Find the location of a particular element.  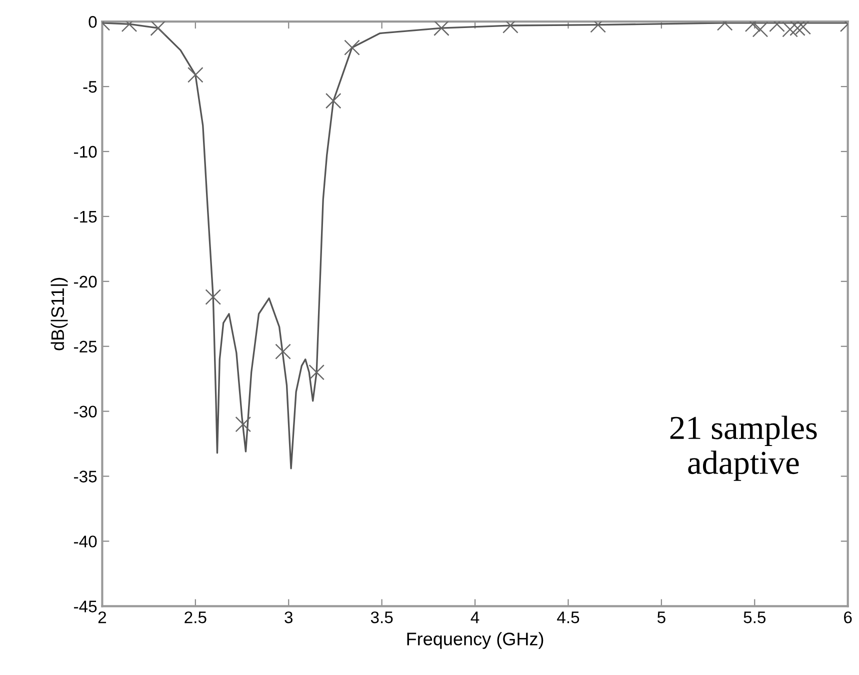

x-tick-label: 4.5 is located at coordinates (568, 618).